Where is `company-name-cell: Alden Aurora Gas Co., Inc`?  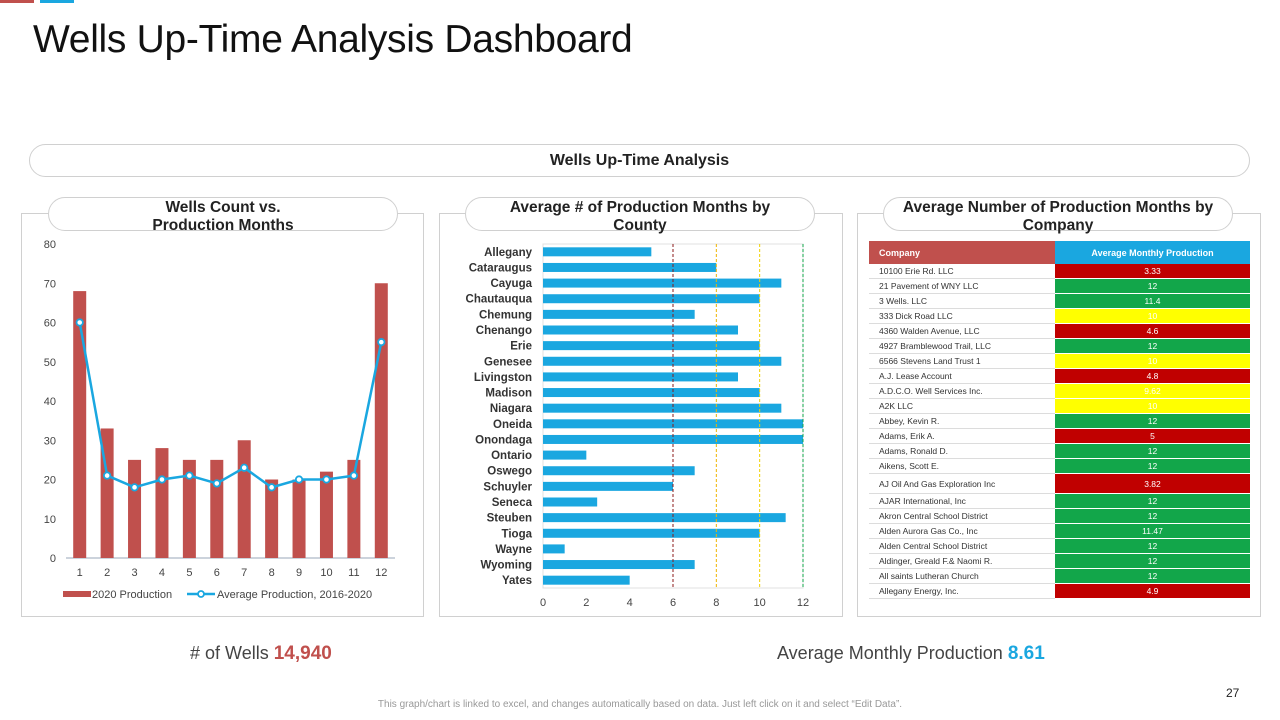
company-name-cell: Alden Aurora Gas Co., Inc is located at coordinates (962, 531).